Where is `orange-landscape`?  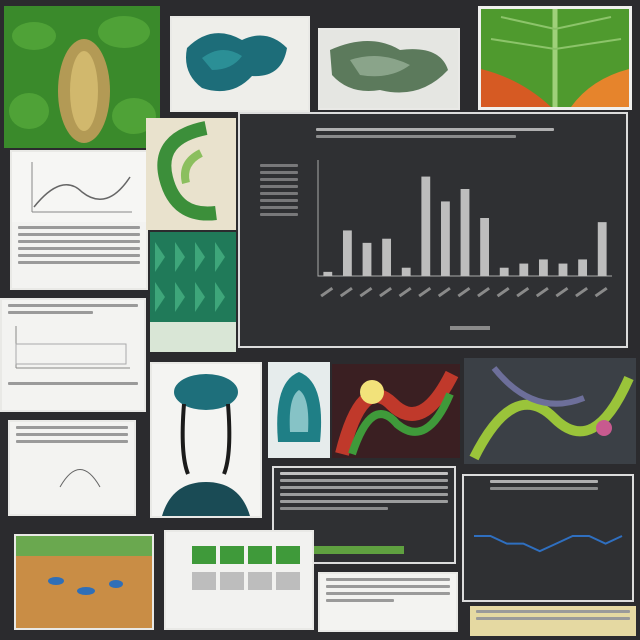 orange-landscape is located at coordinates (84, 582).